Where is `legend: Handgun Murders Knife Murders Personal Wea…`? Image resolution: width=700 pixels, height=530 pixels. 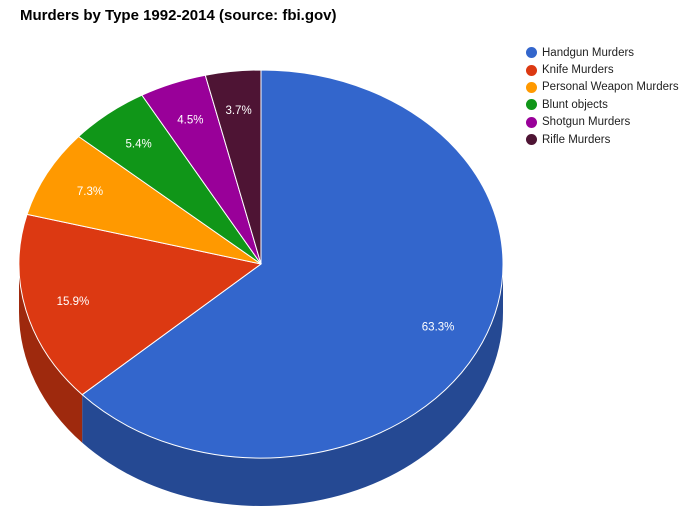 legend: Handgun Murders Knife Murders Personal Wea… is located at coordinates (602, 96).